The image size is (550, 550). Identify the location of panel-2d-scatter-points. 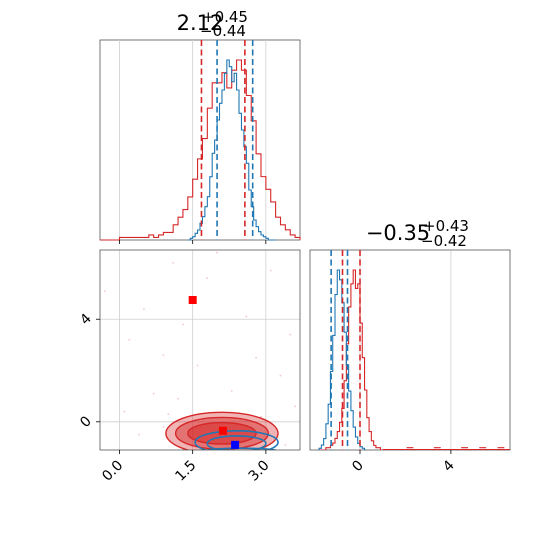
(200, 348).